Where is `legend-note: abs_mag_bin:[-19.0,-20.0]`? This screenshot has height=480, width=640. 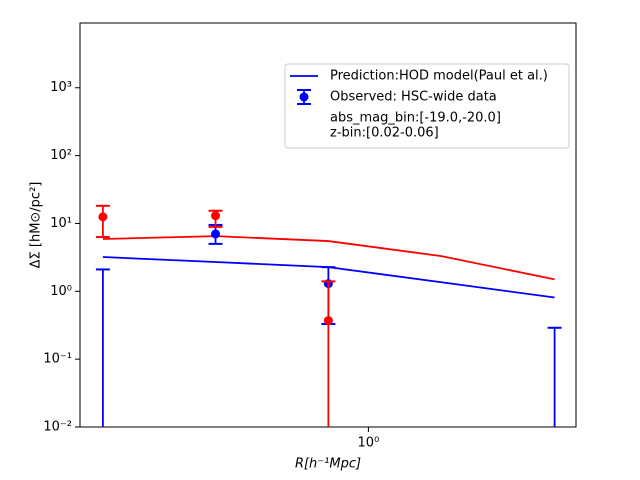
legend-note: abs_mag_bin:[-19.0,-20.0] is located at coordinates (415, 118).